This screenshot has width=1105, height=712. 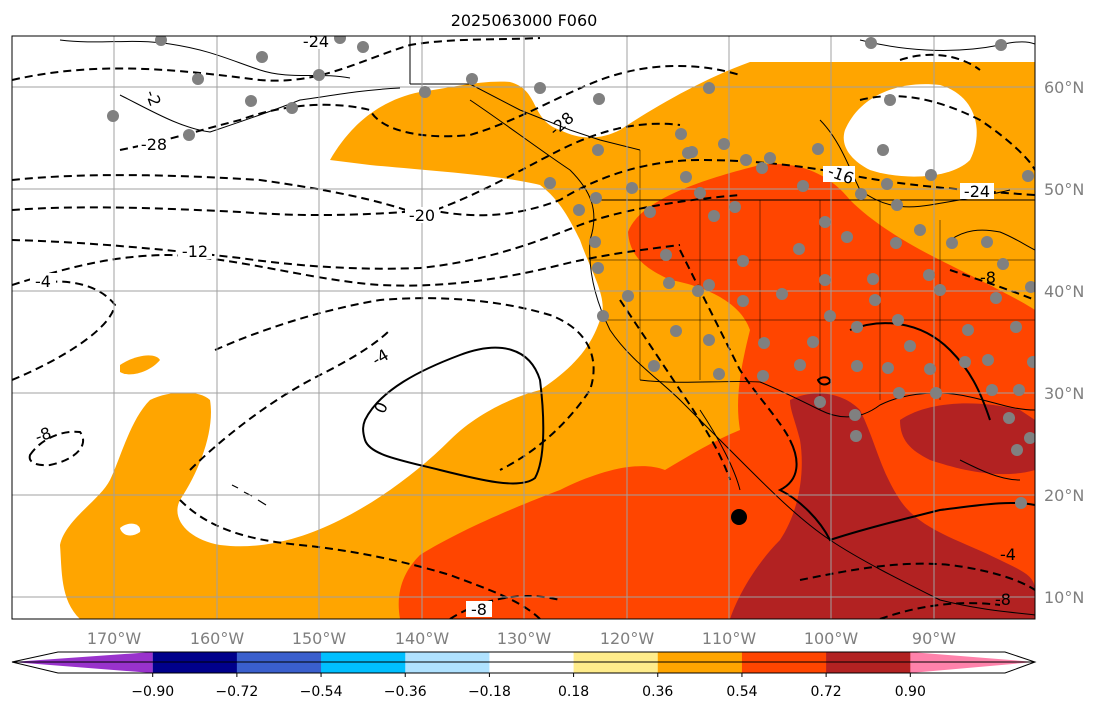 What do you see at coordinates (735, 345) in the screenshot?
I see `contour-8-east` at bounding box center [735, 345].